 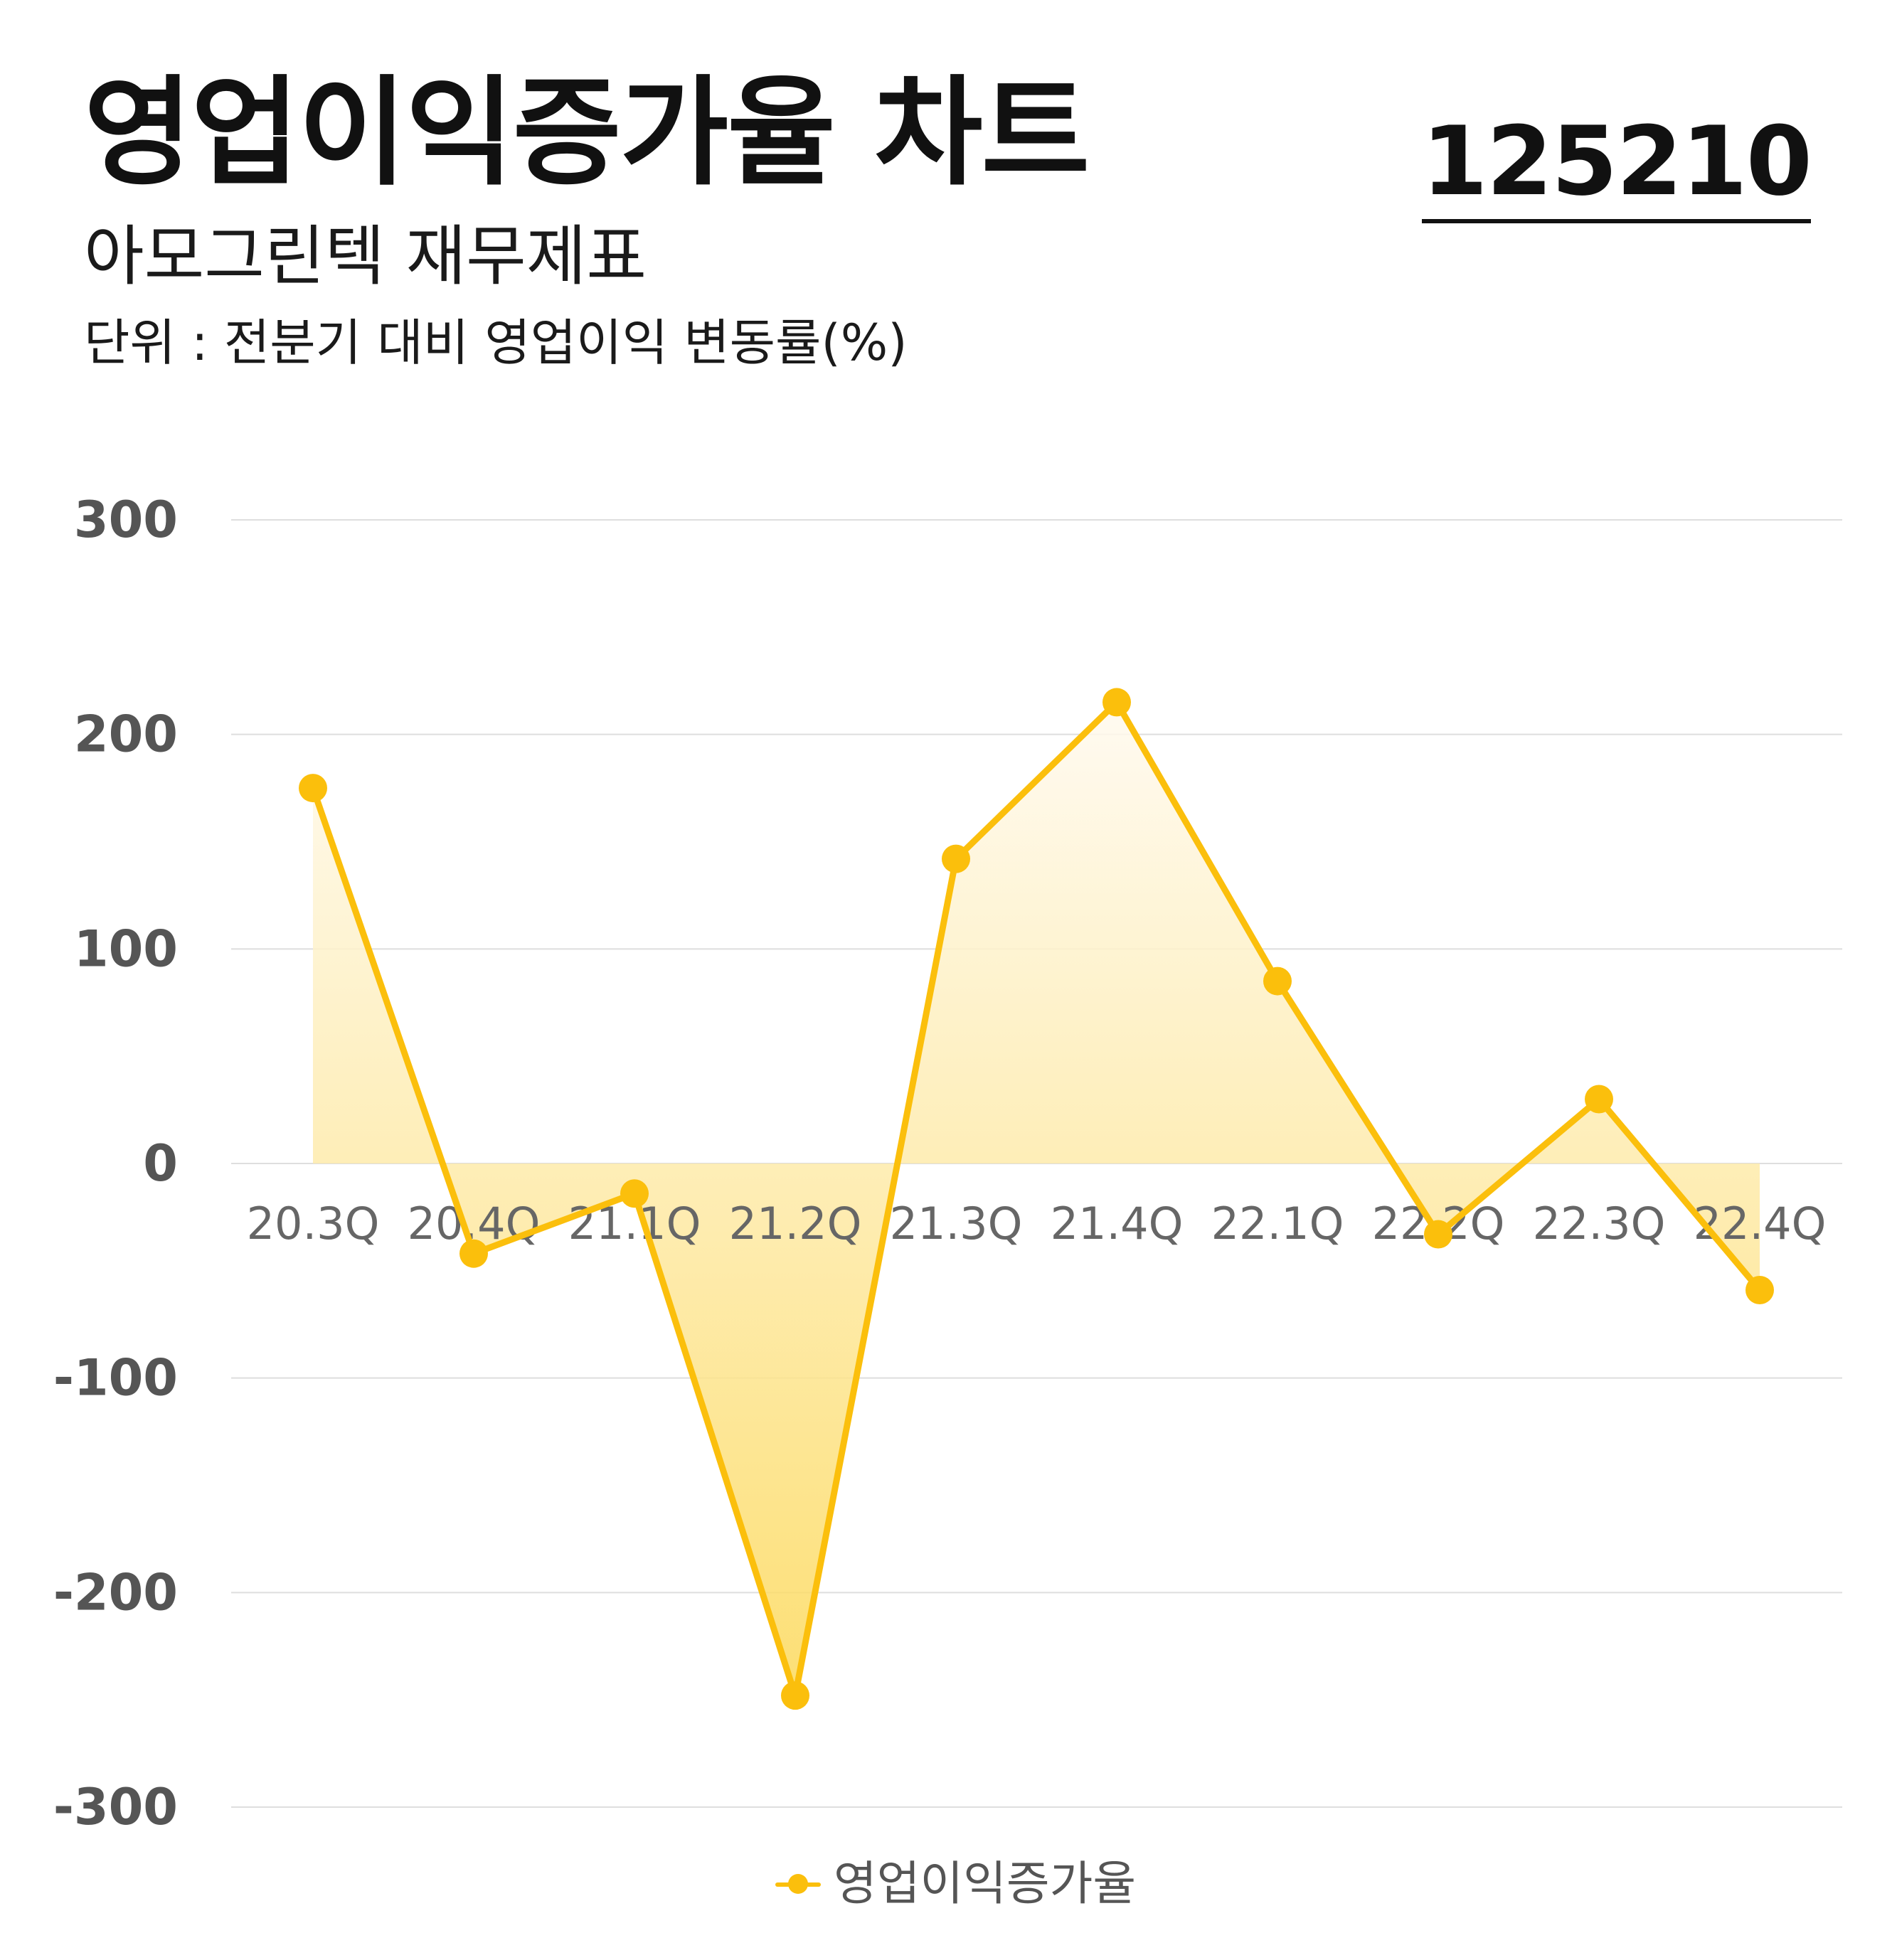 I want to click on legend: 영업이익증가율, so click(x=955, y=1883).